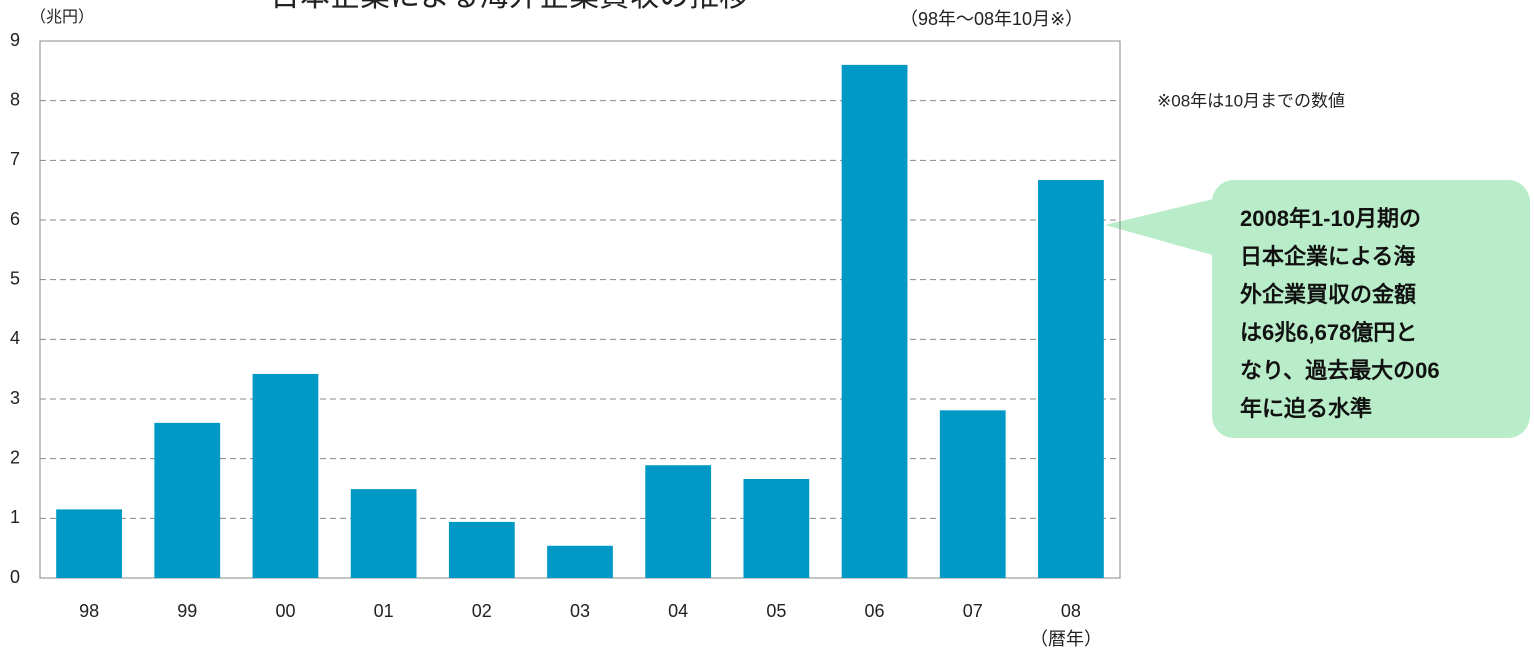 The image size is (1534, 652). What do you see at coordinates (1328, 332) in the screenshot?
I see `callout-text: は6兆6,678億円と` at bounding box center [1328, 332].